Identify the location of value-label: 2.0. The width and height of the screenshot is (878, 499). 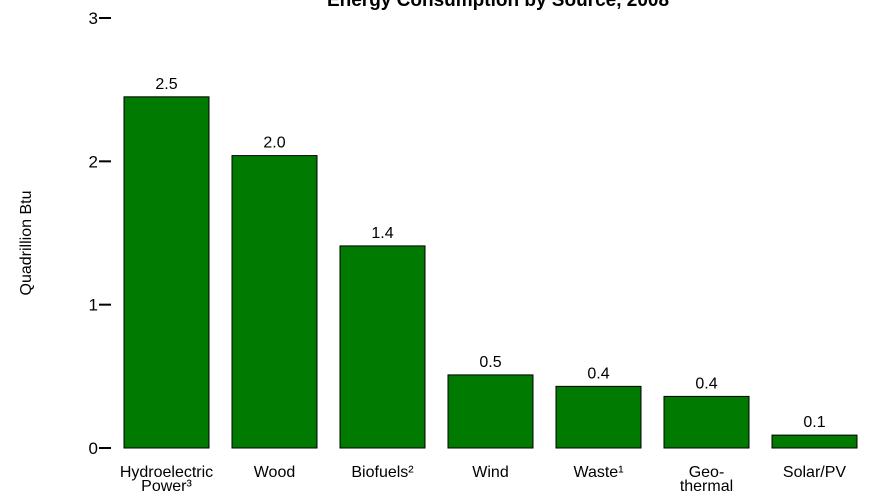
(274, 143).